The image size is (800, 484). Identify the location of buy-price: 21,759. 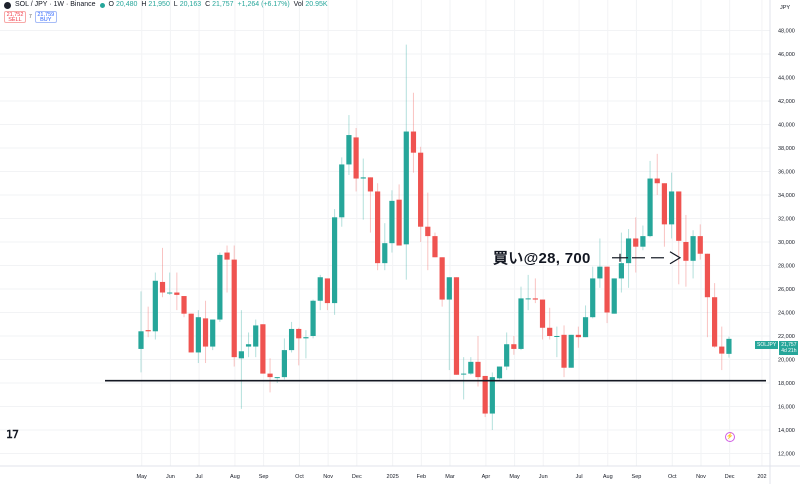
(46, 14).